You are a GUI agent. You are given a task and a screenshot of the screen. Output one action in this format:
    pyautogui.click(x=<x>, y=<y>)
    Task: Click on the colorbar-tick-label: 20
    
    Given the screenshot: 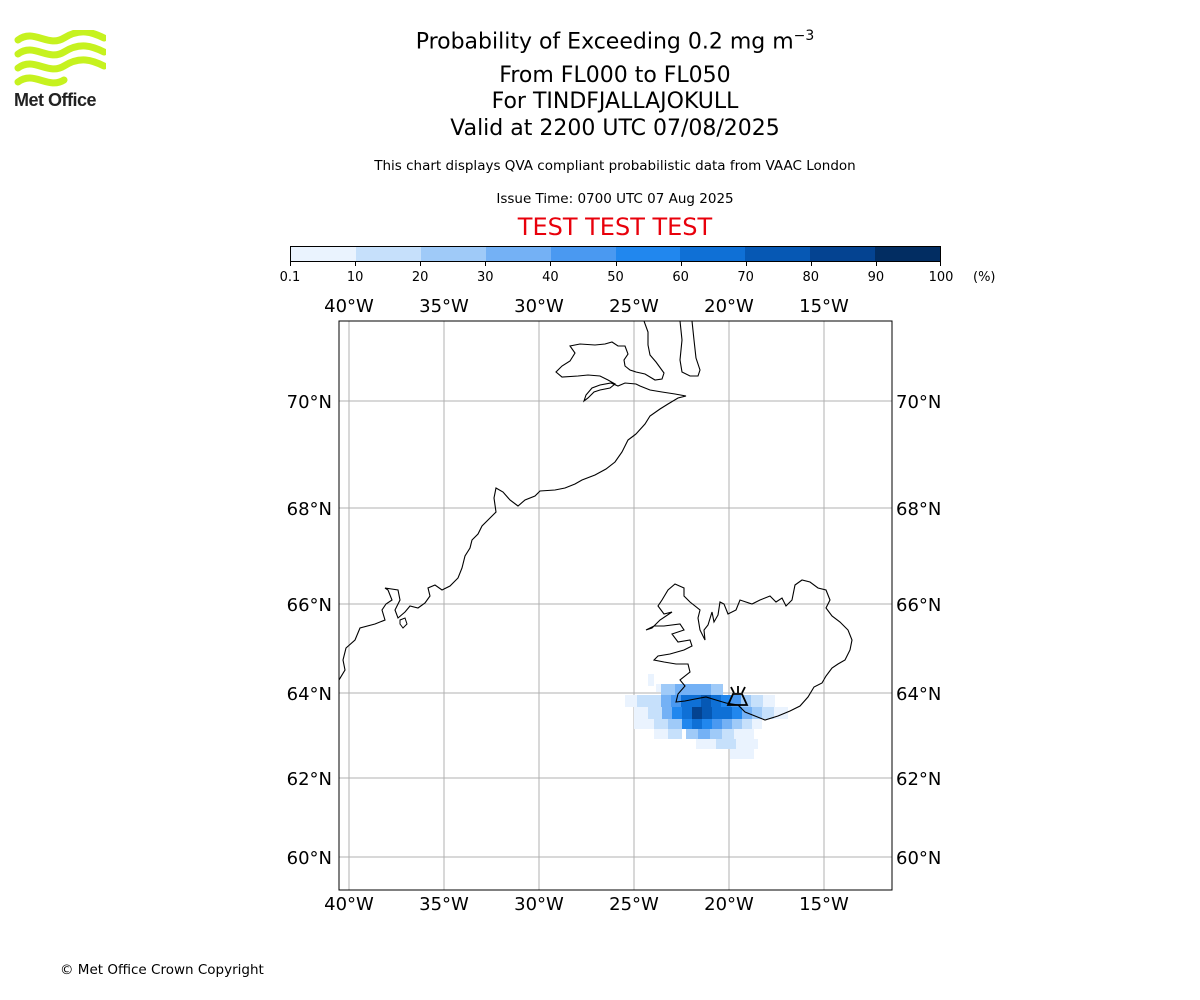 What is the action you would take?
    pyautogui.click(x=420, y=277)
    